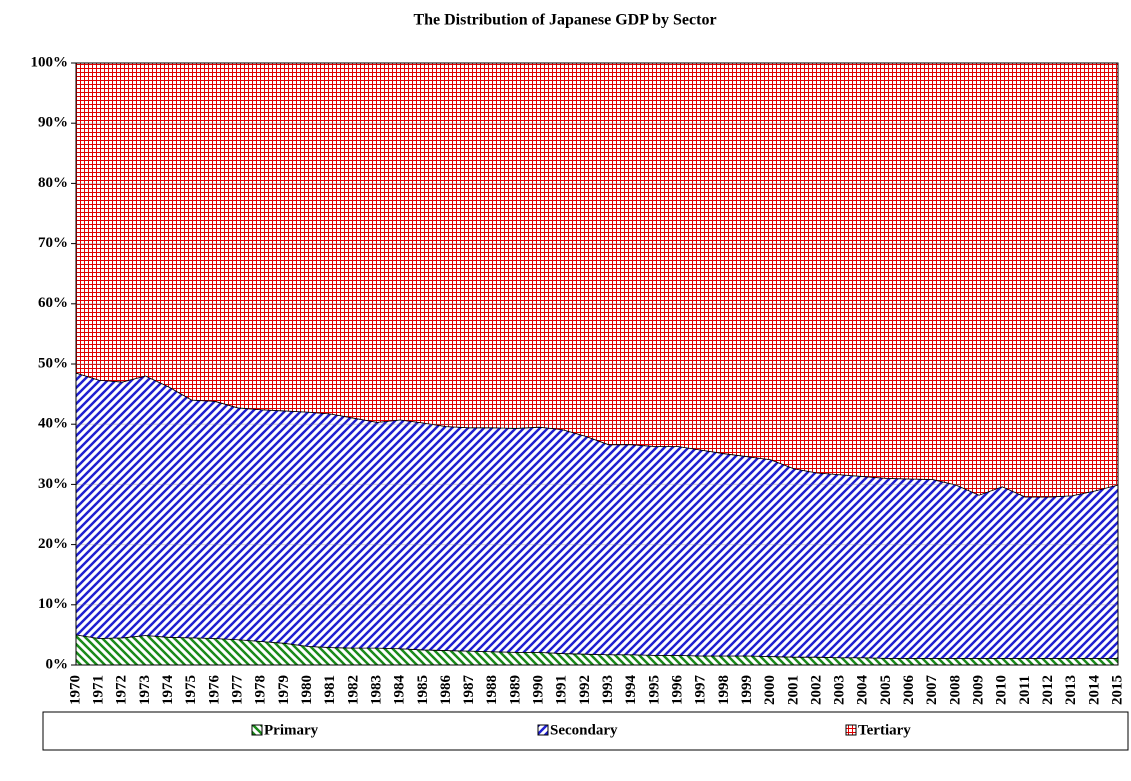  Describe the element at coordinates (53, 544) in the screenshot. I see `y-tick-label: 20%` at that location.